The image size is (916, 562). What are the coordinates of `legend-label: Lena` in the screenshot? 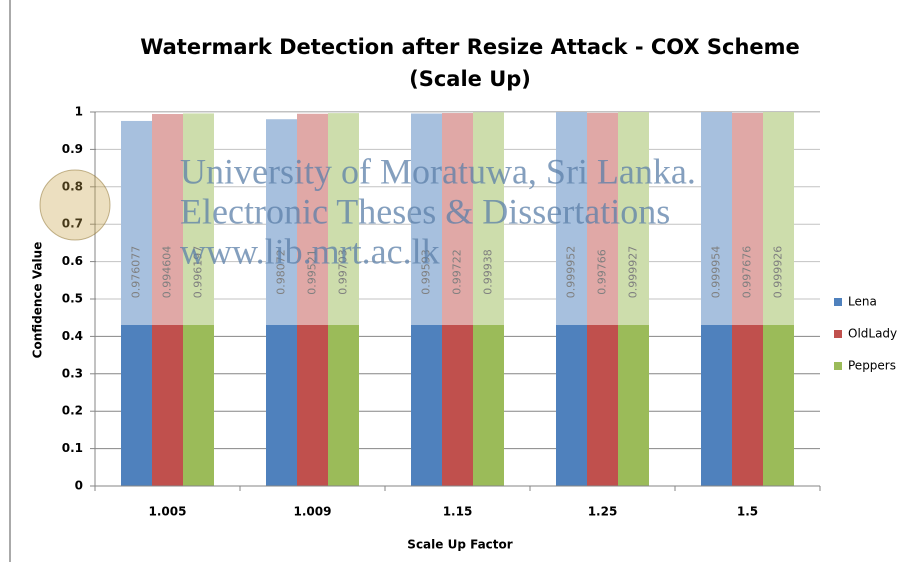 It's located at (862, 302).